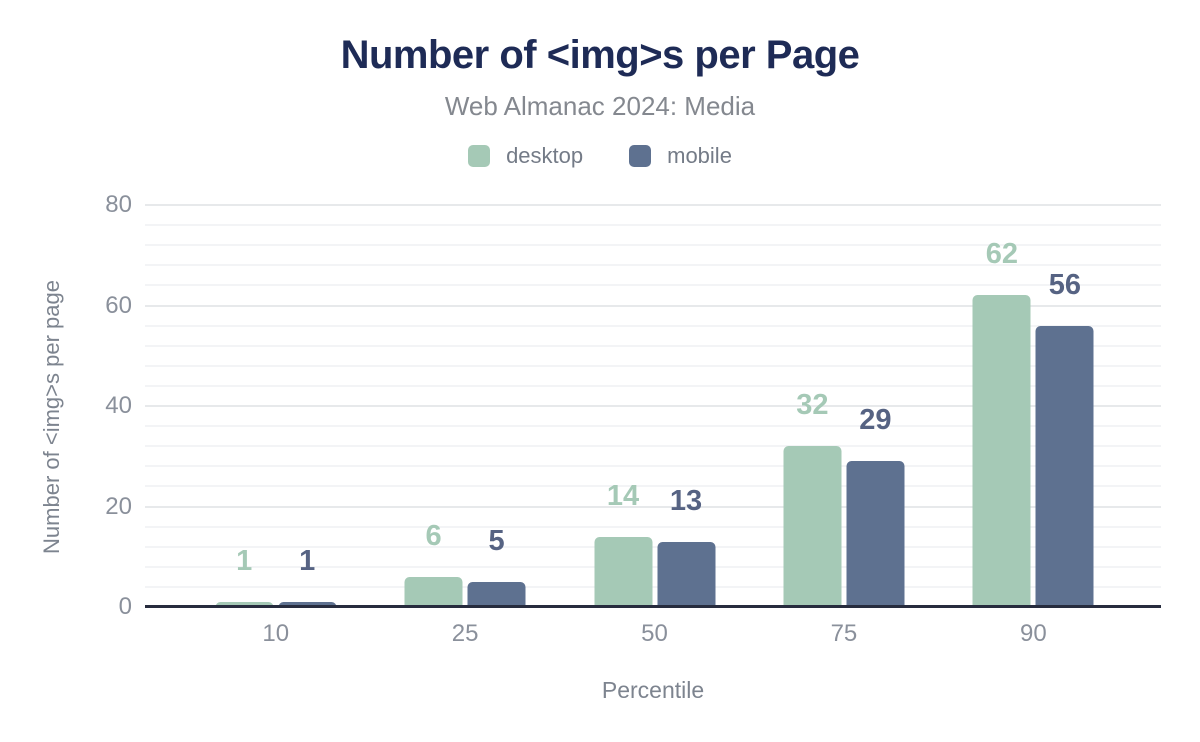 The width and height of the screenshot is (1200, 742). Describe the element at coordinates (654, 633) in the screenshot. I see `x-tick-label: 50` at that location.